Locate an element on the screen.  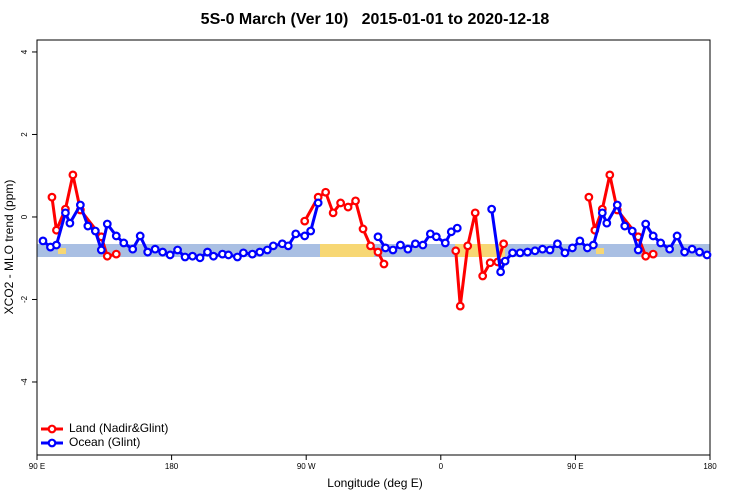
x-axis-label: Longitude (deg E) is located at coordinates (374, 483).